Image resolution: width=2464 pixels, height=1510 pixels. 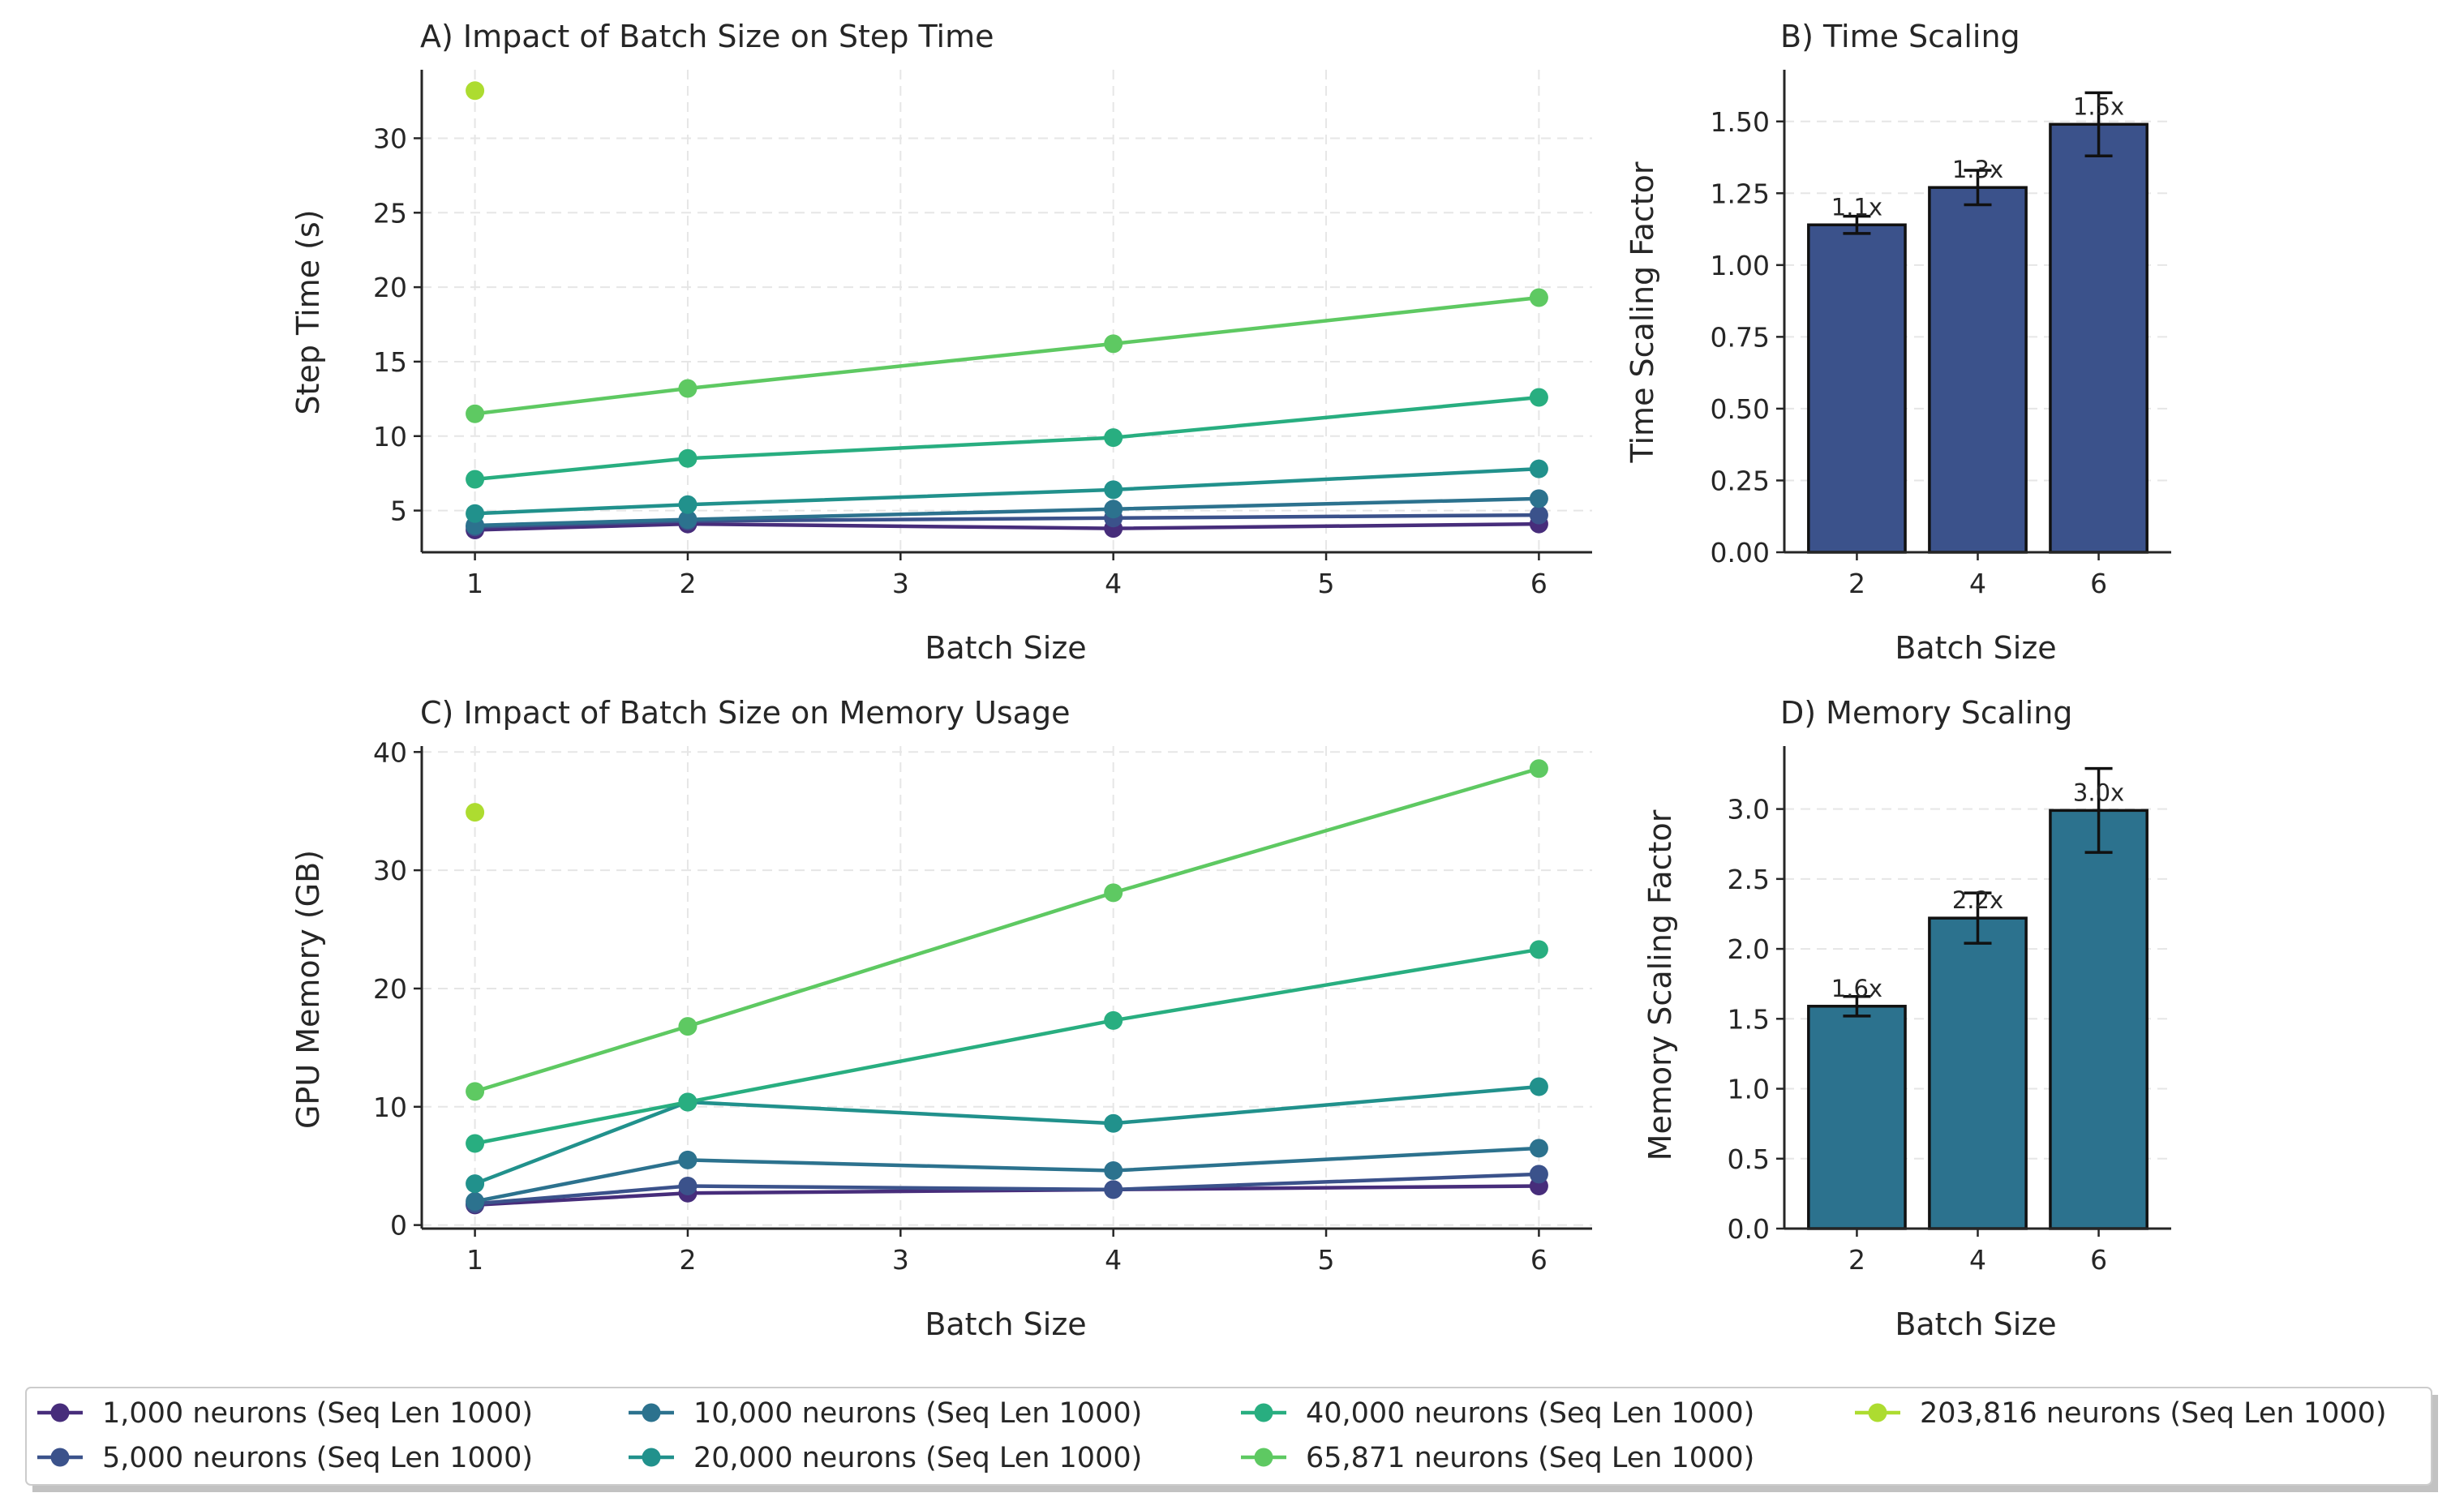 What do you see at coordinates (1642, 312) in the screenshot?
I see `panel-b-ylabel: Time Scaling Factor` at bounding box center [1642, 312].